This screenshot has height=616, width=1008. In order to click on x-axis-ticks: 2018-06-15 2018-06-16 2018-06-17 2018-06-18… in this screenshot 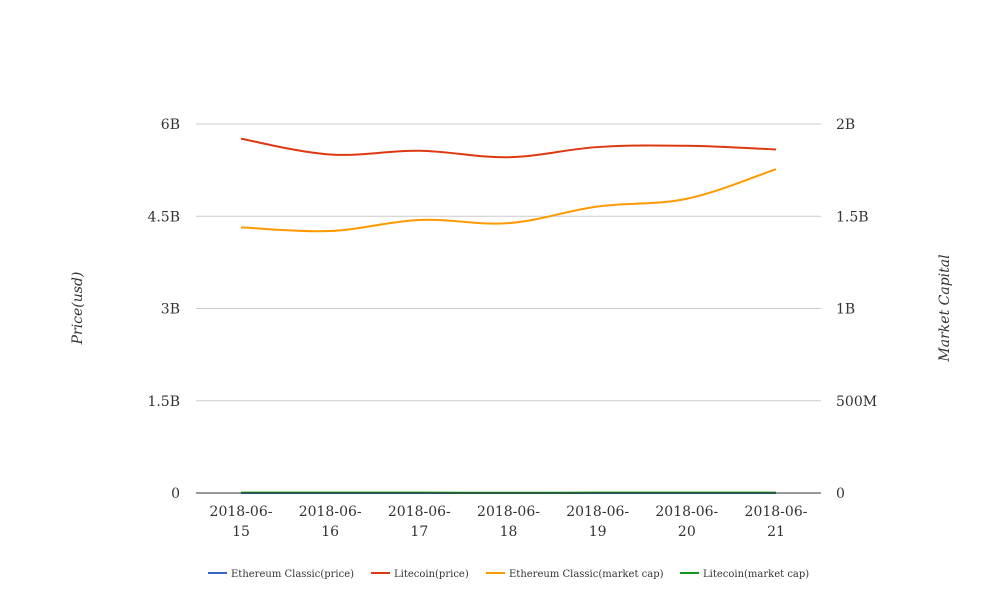, I will do `click(509, 522)`.